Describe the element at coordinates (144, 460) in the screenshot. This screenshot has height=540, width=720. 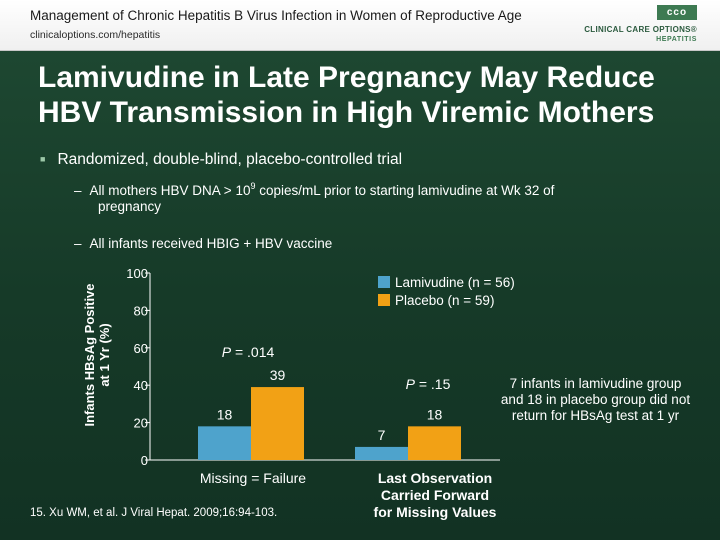
I see `y-tick-label: 0` at that location.